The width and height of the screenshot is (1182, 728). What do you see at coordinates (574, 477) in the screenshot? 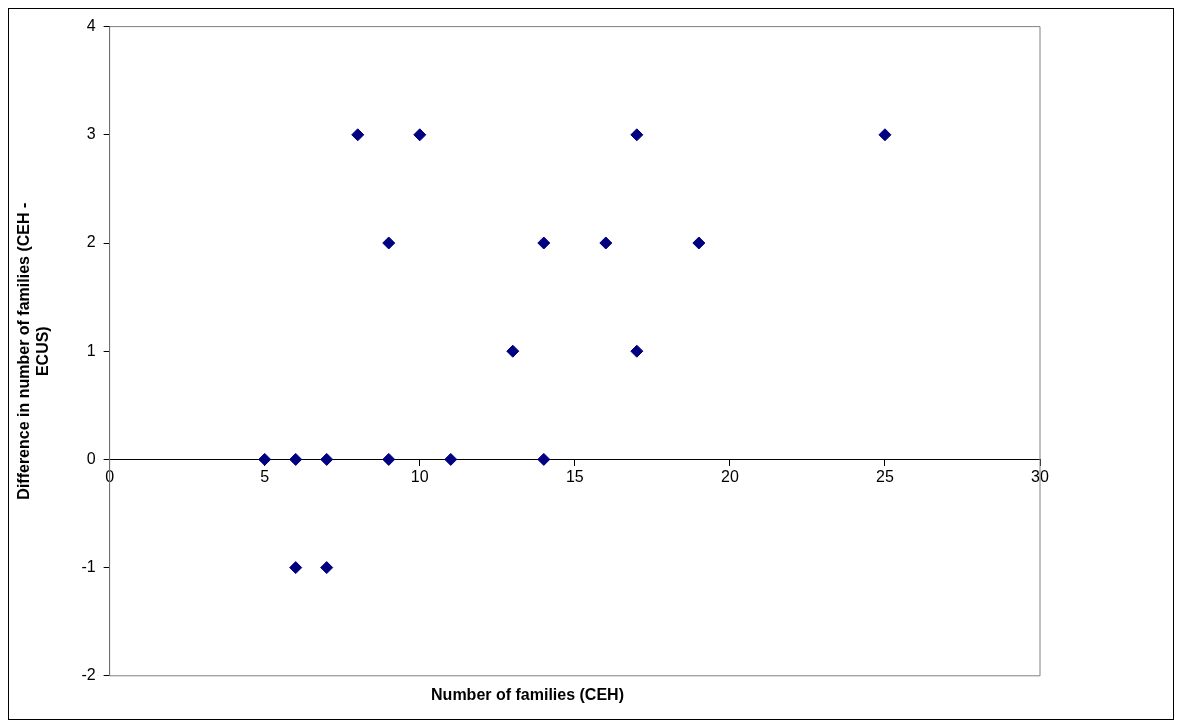
I see `x-tick-label: 15` at bounding box center [574, 477].